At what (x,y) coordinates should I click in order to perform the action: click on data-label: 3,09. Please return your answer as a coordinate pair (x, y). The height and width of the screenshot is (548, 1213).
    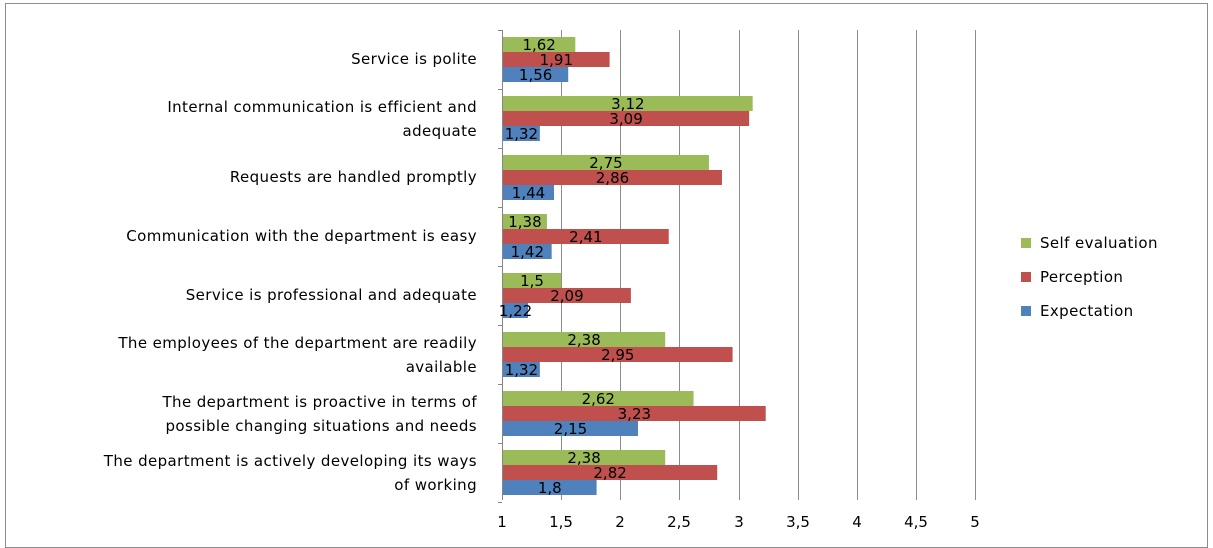
    Looking at the image, I should click on (625, 119).